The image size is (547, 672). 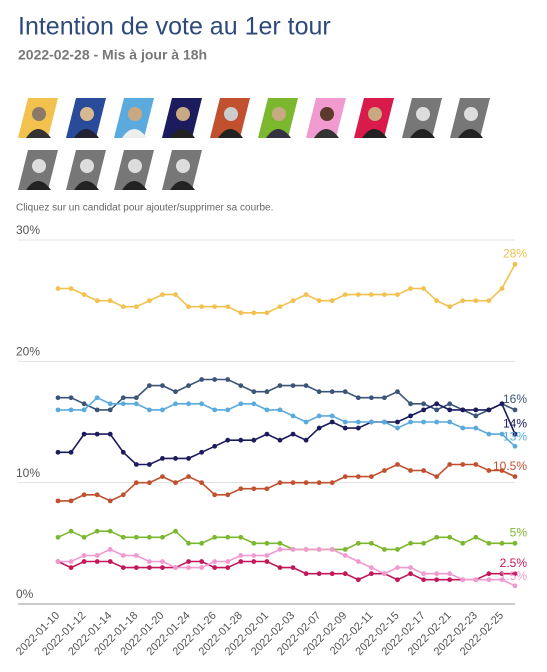 What do you see at coordinates (174, 27) in the screenshot?
I see `chart-title: Intention de vote au 1er tour` at bounding box center [174, 27].